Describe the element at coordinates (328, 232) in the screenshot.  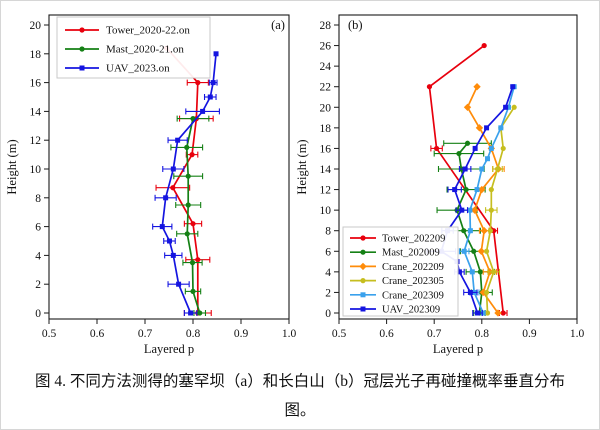
I see `y-tick-label: 8` at that location.